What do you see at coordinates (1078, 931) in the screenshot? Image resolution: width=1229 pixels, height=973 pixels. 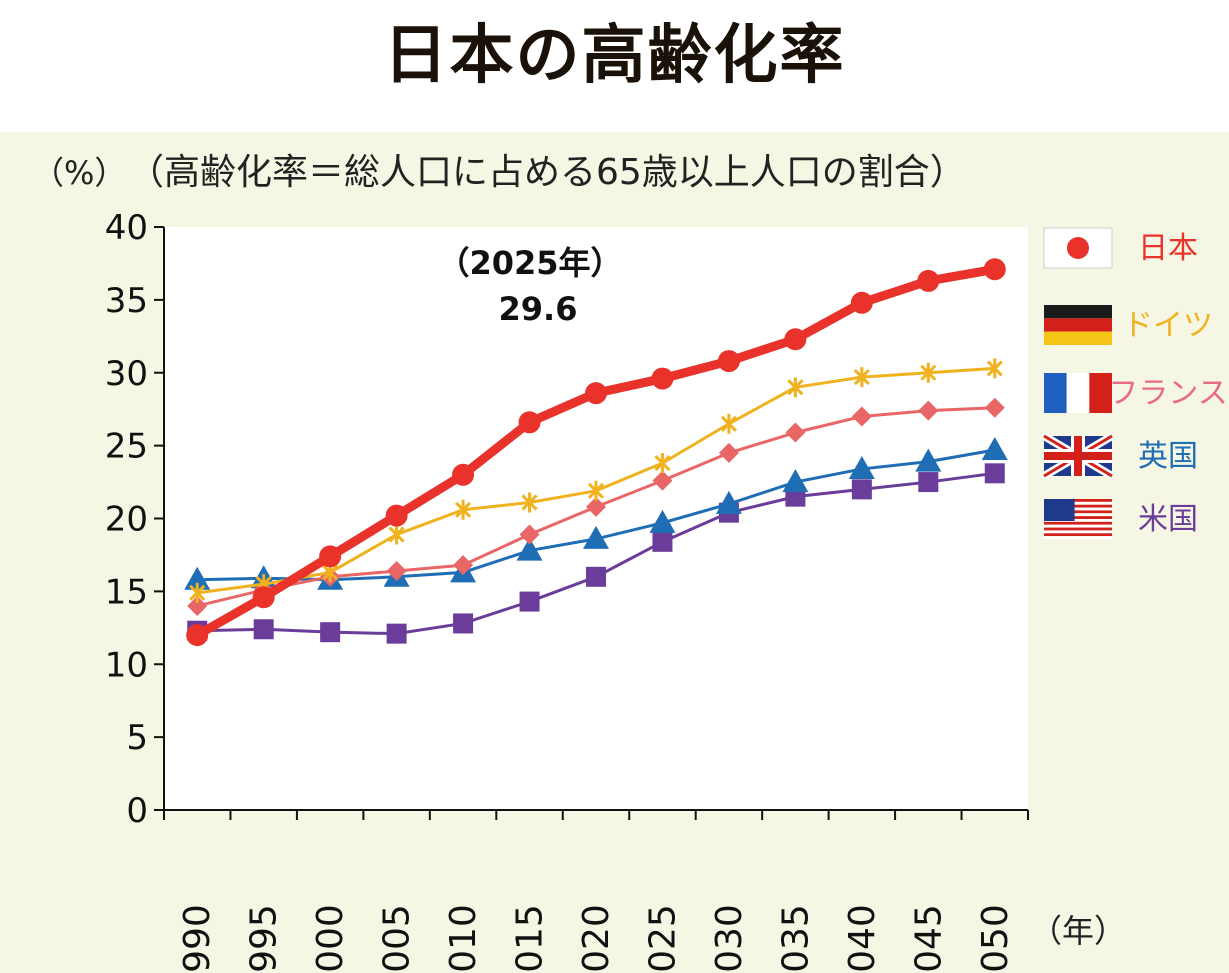 I see `x-axis-unit: （年）` at bounding box center [1078, 931].